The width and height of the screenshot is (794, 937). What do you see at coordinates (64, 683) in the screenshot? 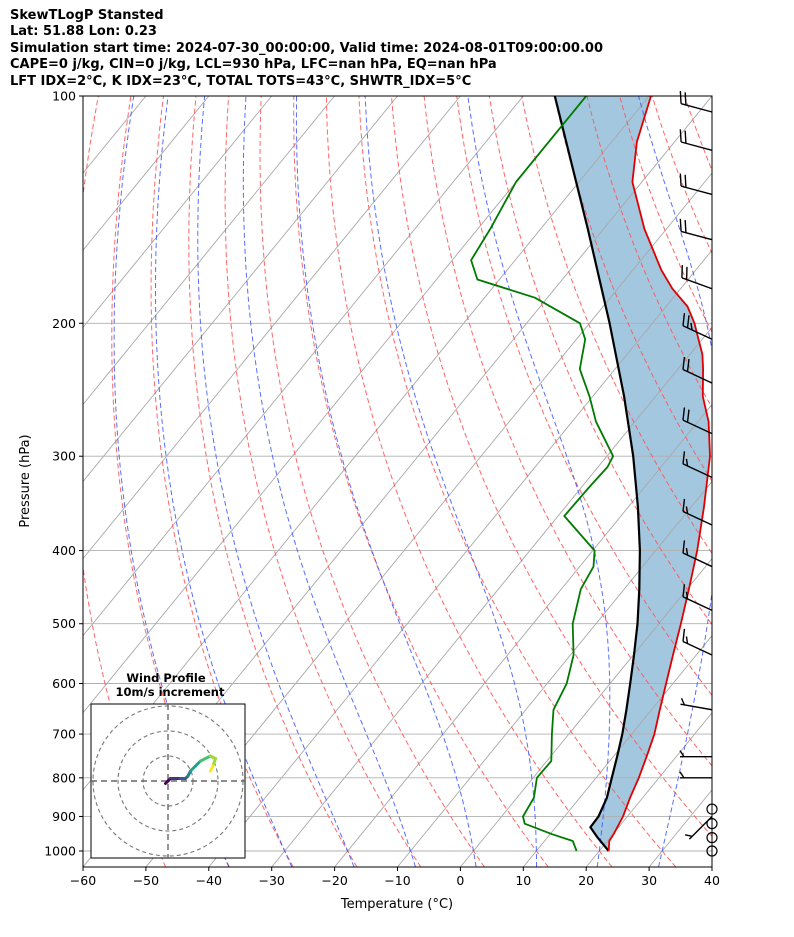
I see `y-tick-label: 600` at bounding box center [64, 683].